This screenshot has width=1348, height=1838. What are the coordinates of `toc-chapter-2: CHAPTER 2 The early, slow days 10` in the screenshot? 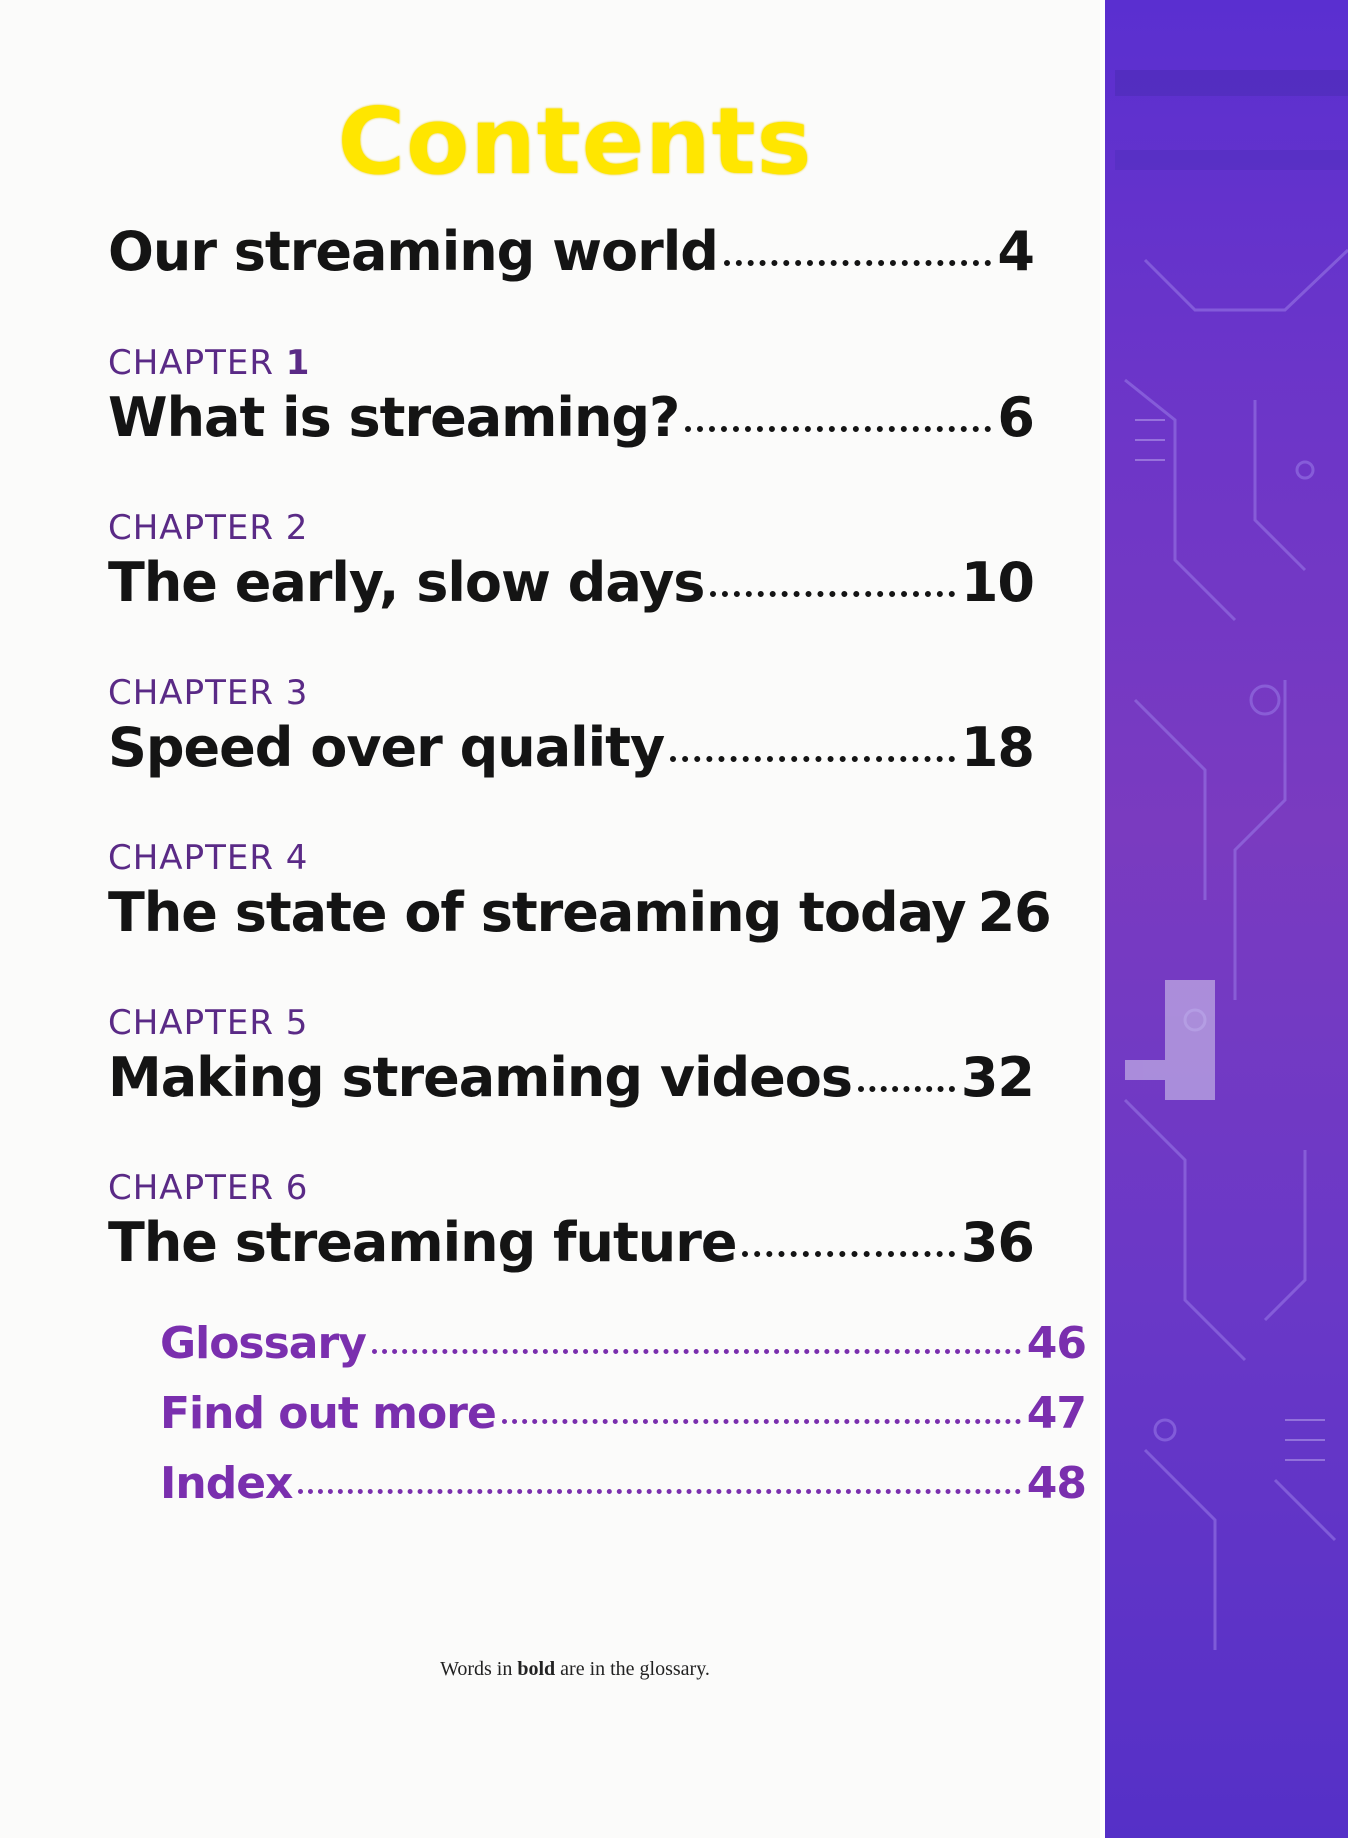 It's located at (571, 587).